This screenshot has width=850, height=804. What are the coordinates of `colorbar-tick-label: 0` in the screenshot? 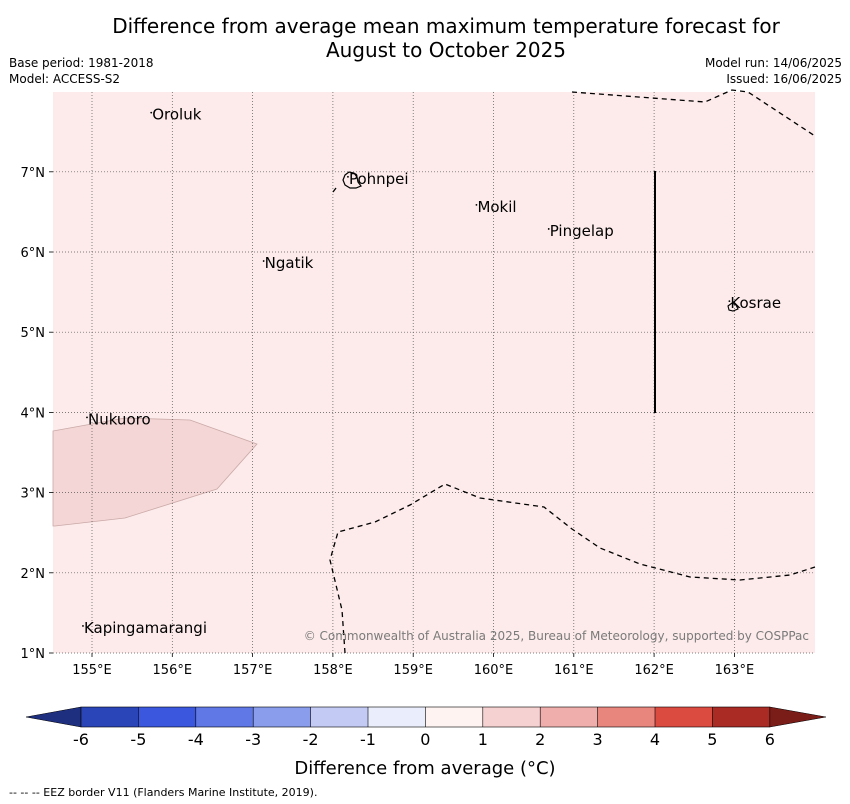 It's located at (425, 739).